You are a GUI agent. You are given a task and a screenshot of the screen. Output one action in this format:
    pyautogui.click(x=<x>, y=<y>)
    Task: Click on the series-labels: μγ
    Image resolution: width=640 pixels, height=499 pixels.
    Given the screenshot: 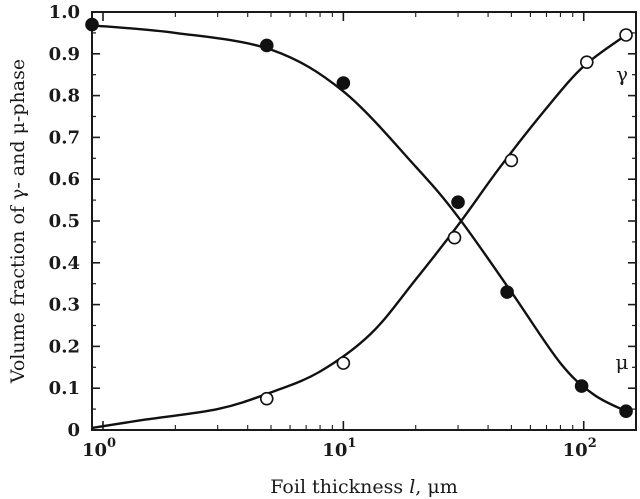 What is the action you would take?
    pyautogui.click(x=622, y=218)
    